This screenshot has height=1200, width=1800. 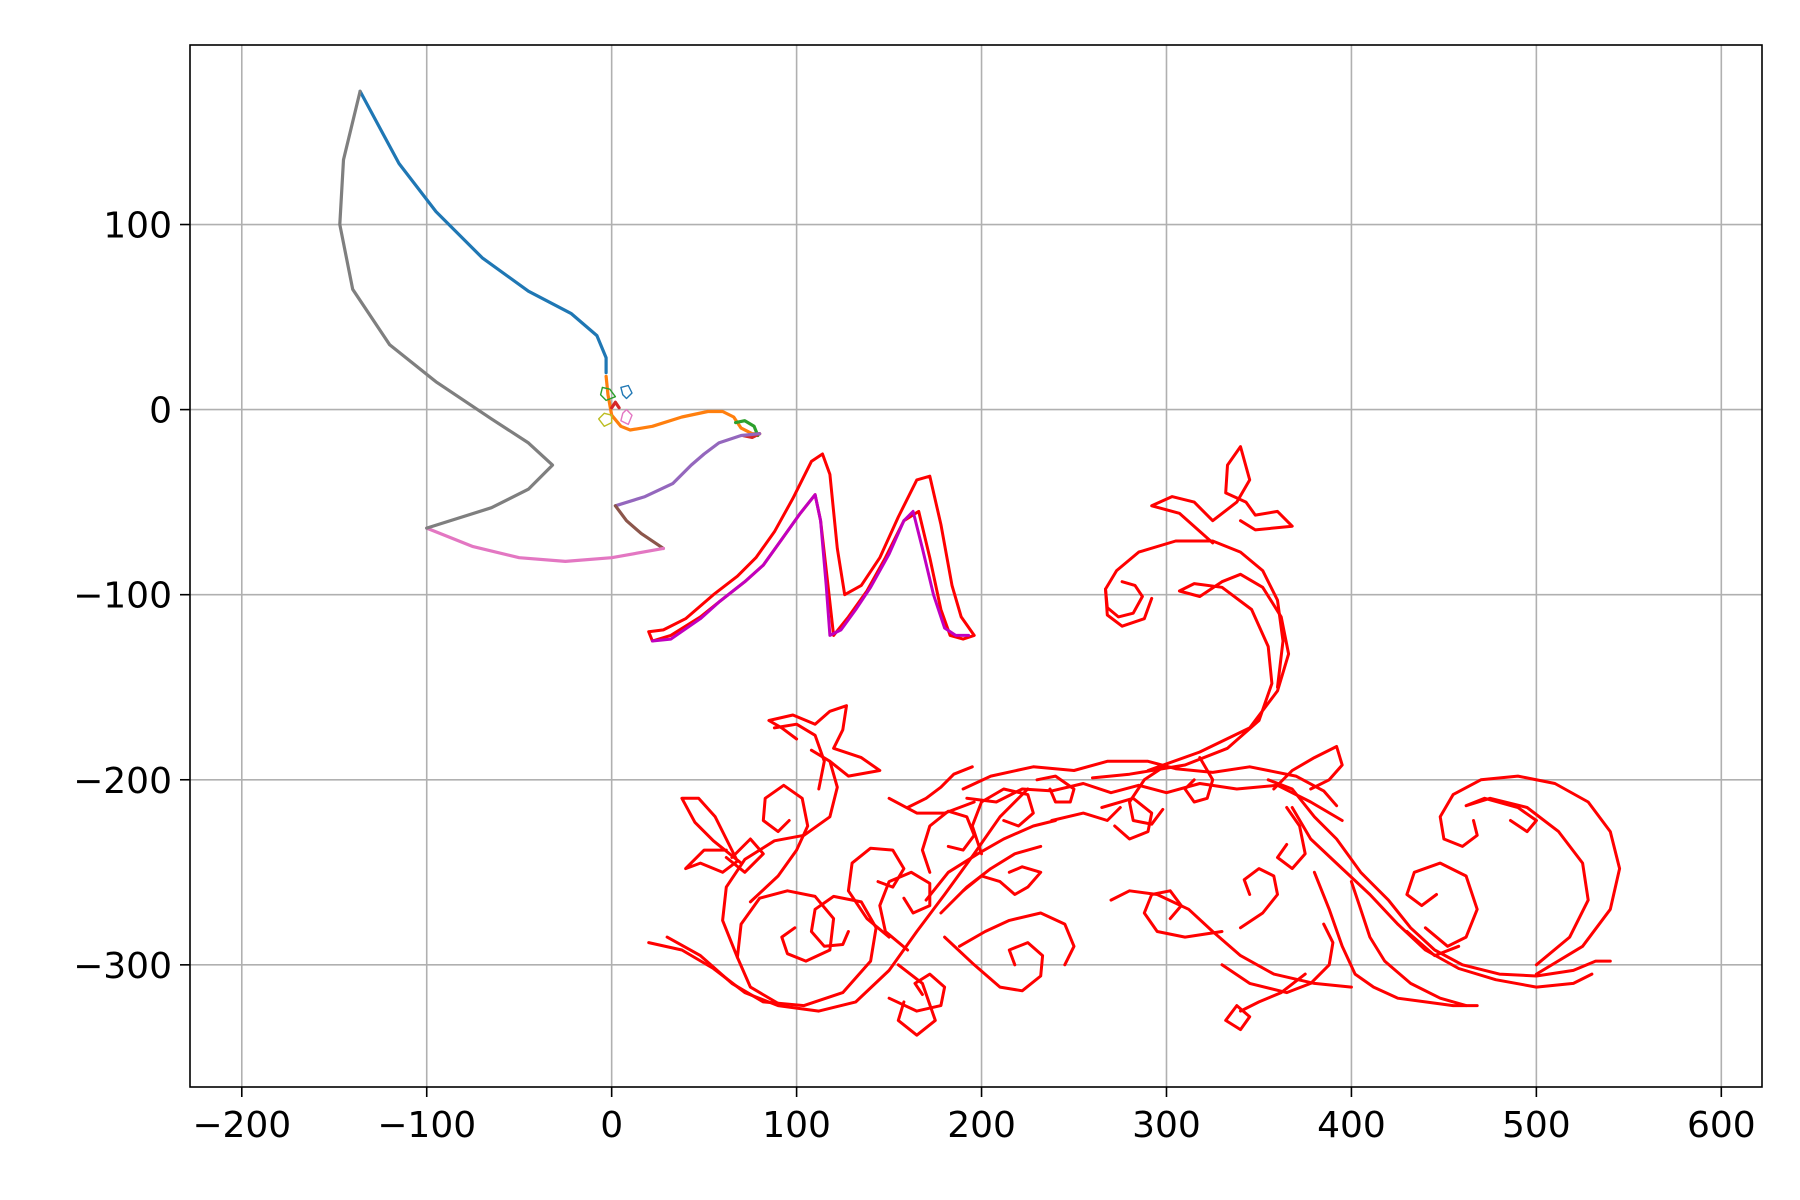 What do you see at coordinates (796, 1125) in the screenshot?
I see `x-tick-label: 100` at bounding box center [796, 1125].